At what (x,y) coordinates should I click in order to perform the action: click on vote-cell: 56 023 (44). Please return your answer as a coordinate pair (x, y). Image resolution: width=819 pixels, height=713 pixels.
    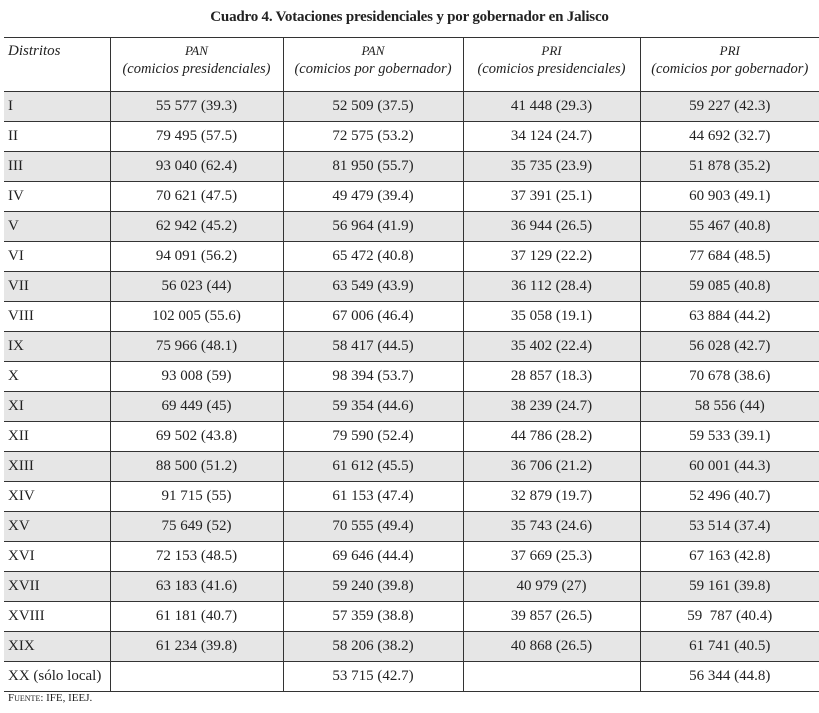
    Looking at the image, I should click on (196, 286).